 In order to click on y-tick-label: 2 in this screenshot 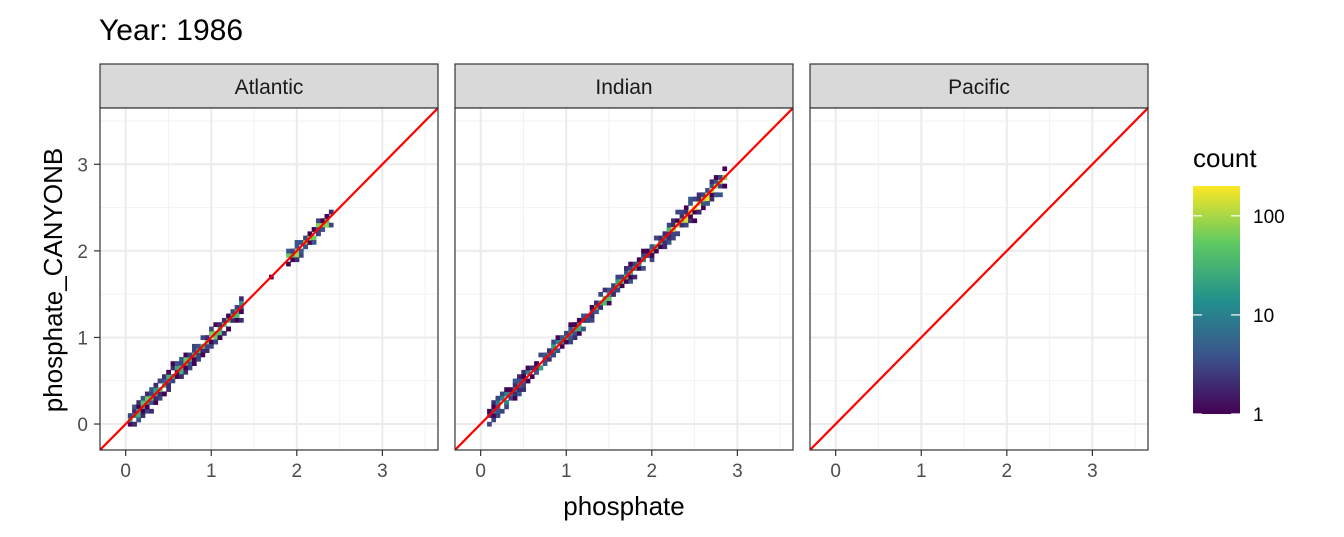, I will do `click(82, 252)`.